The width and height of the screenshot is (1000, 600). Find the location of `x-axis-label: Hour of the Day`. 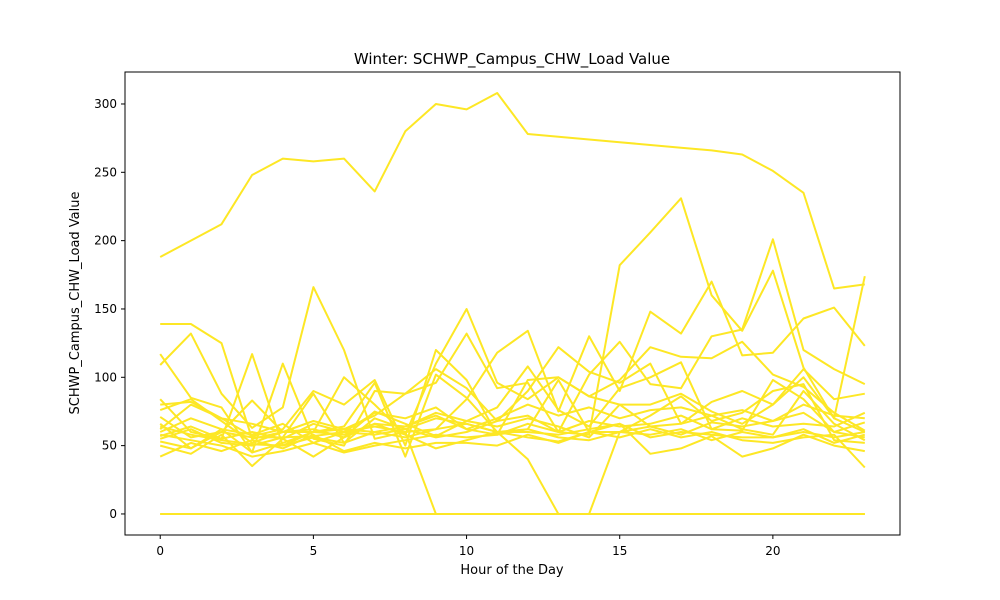

x-axis-label: Hour of the Day is located at coordinates (512, 570).